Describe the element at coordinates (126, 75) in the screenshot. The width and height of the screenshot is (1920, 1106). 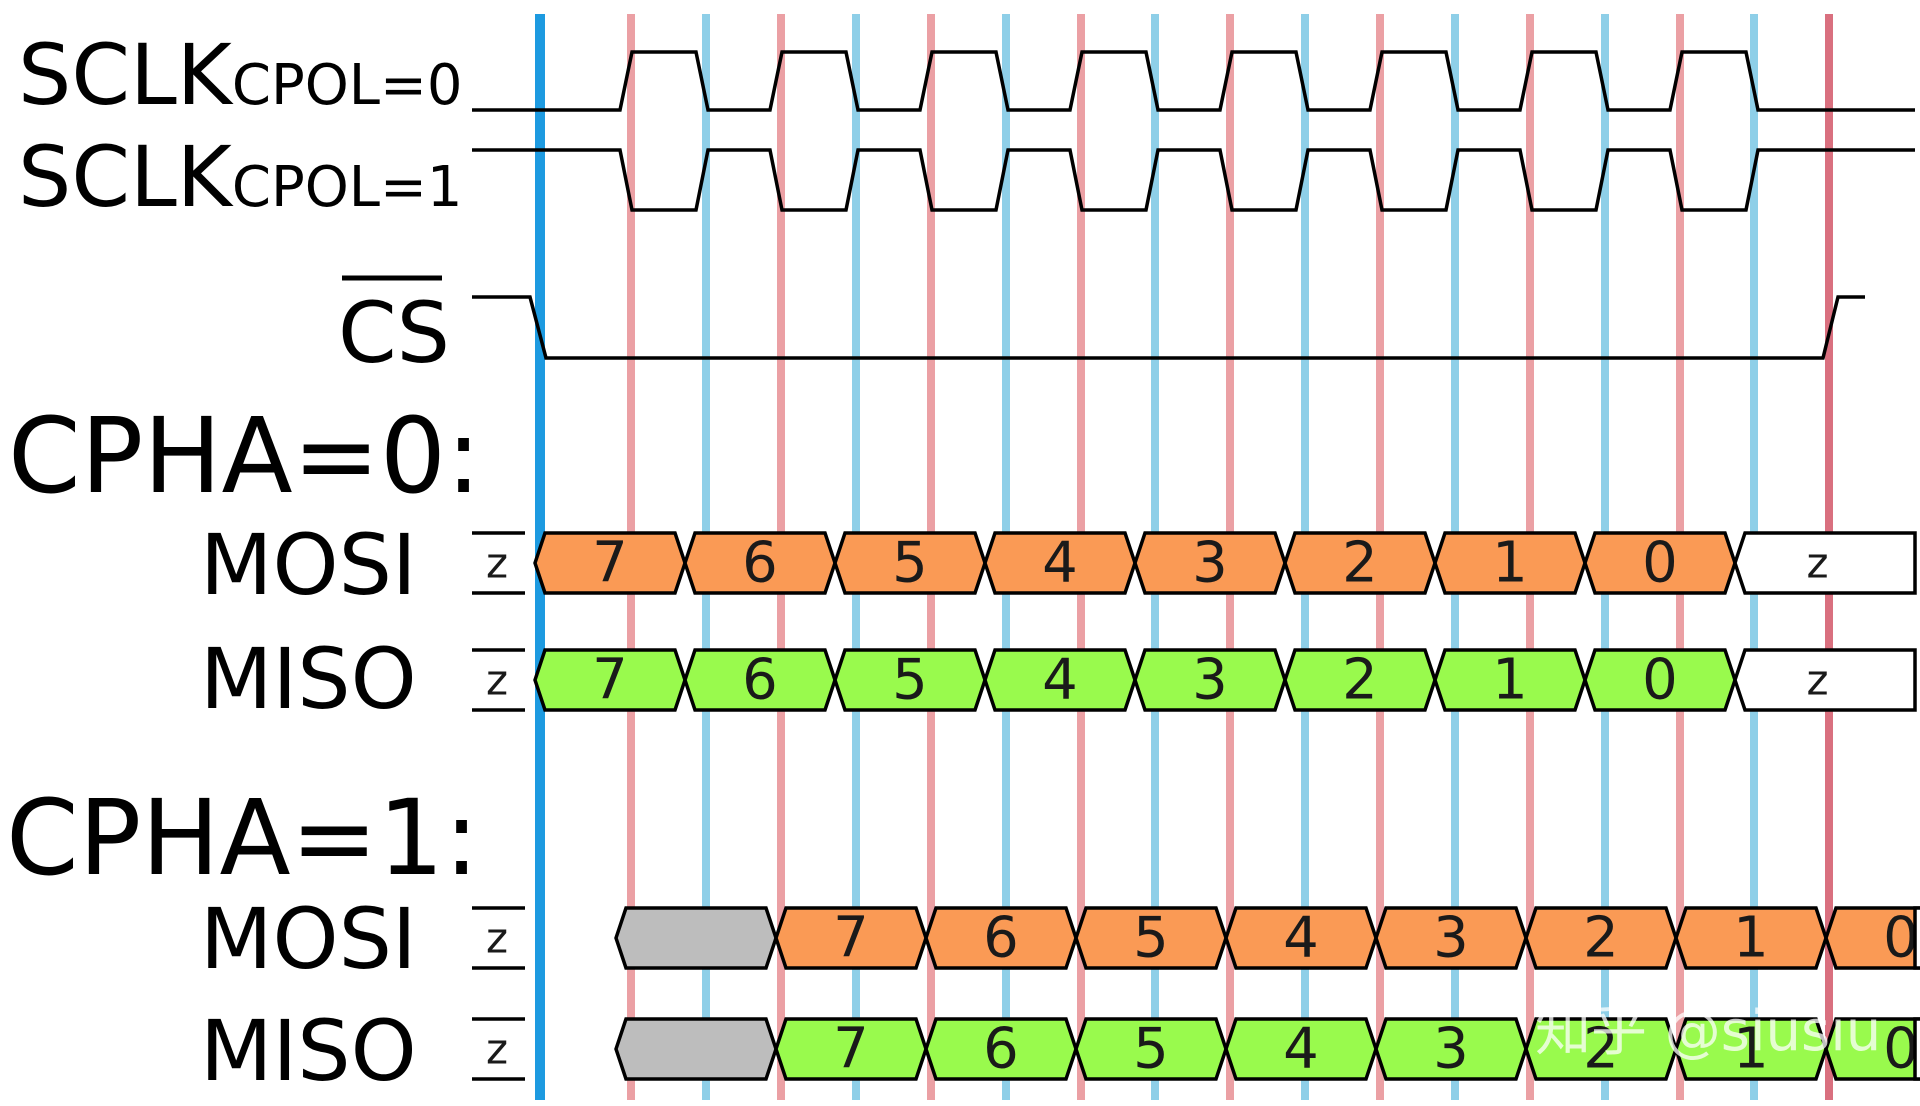
I see `sclk-cpol0-name: SCLK` at that location.